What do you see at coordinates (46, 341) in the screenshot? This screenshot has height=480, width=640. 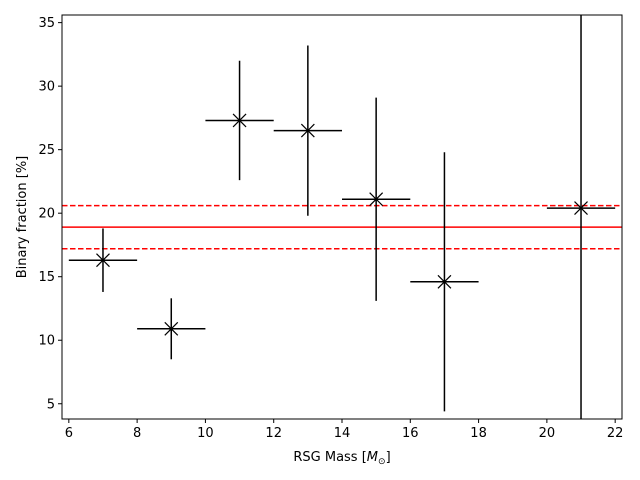 I see `y-tick-label: 10` at bounding box center [46, 341].